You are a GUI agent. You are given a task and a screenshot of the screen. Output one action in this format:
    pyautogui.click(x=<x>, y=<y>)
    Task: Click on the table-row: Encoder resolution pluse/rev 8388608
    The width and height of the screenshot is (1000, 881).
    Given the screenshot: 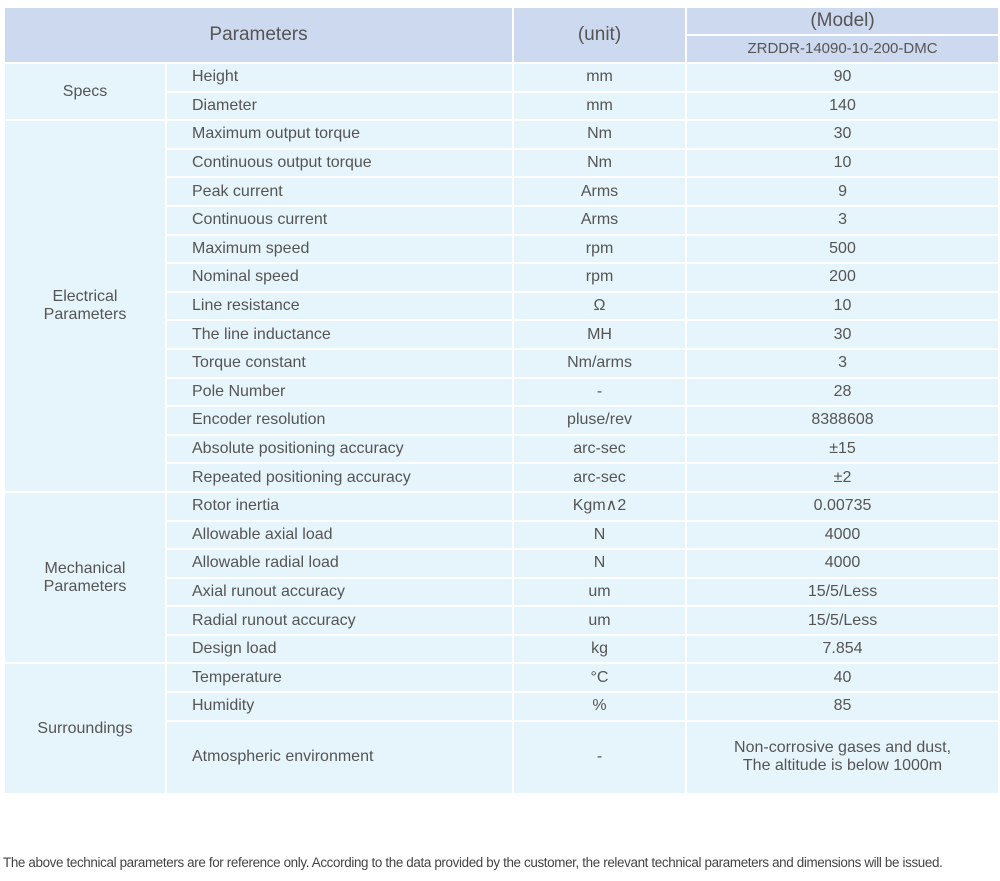 What is the action you would take?
    pyautogui.click(x=502, y=420)
    